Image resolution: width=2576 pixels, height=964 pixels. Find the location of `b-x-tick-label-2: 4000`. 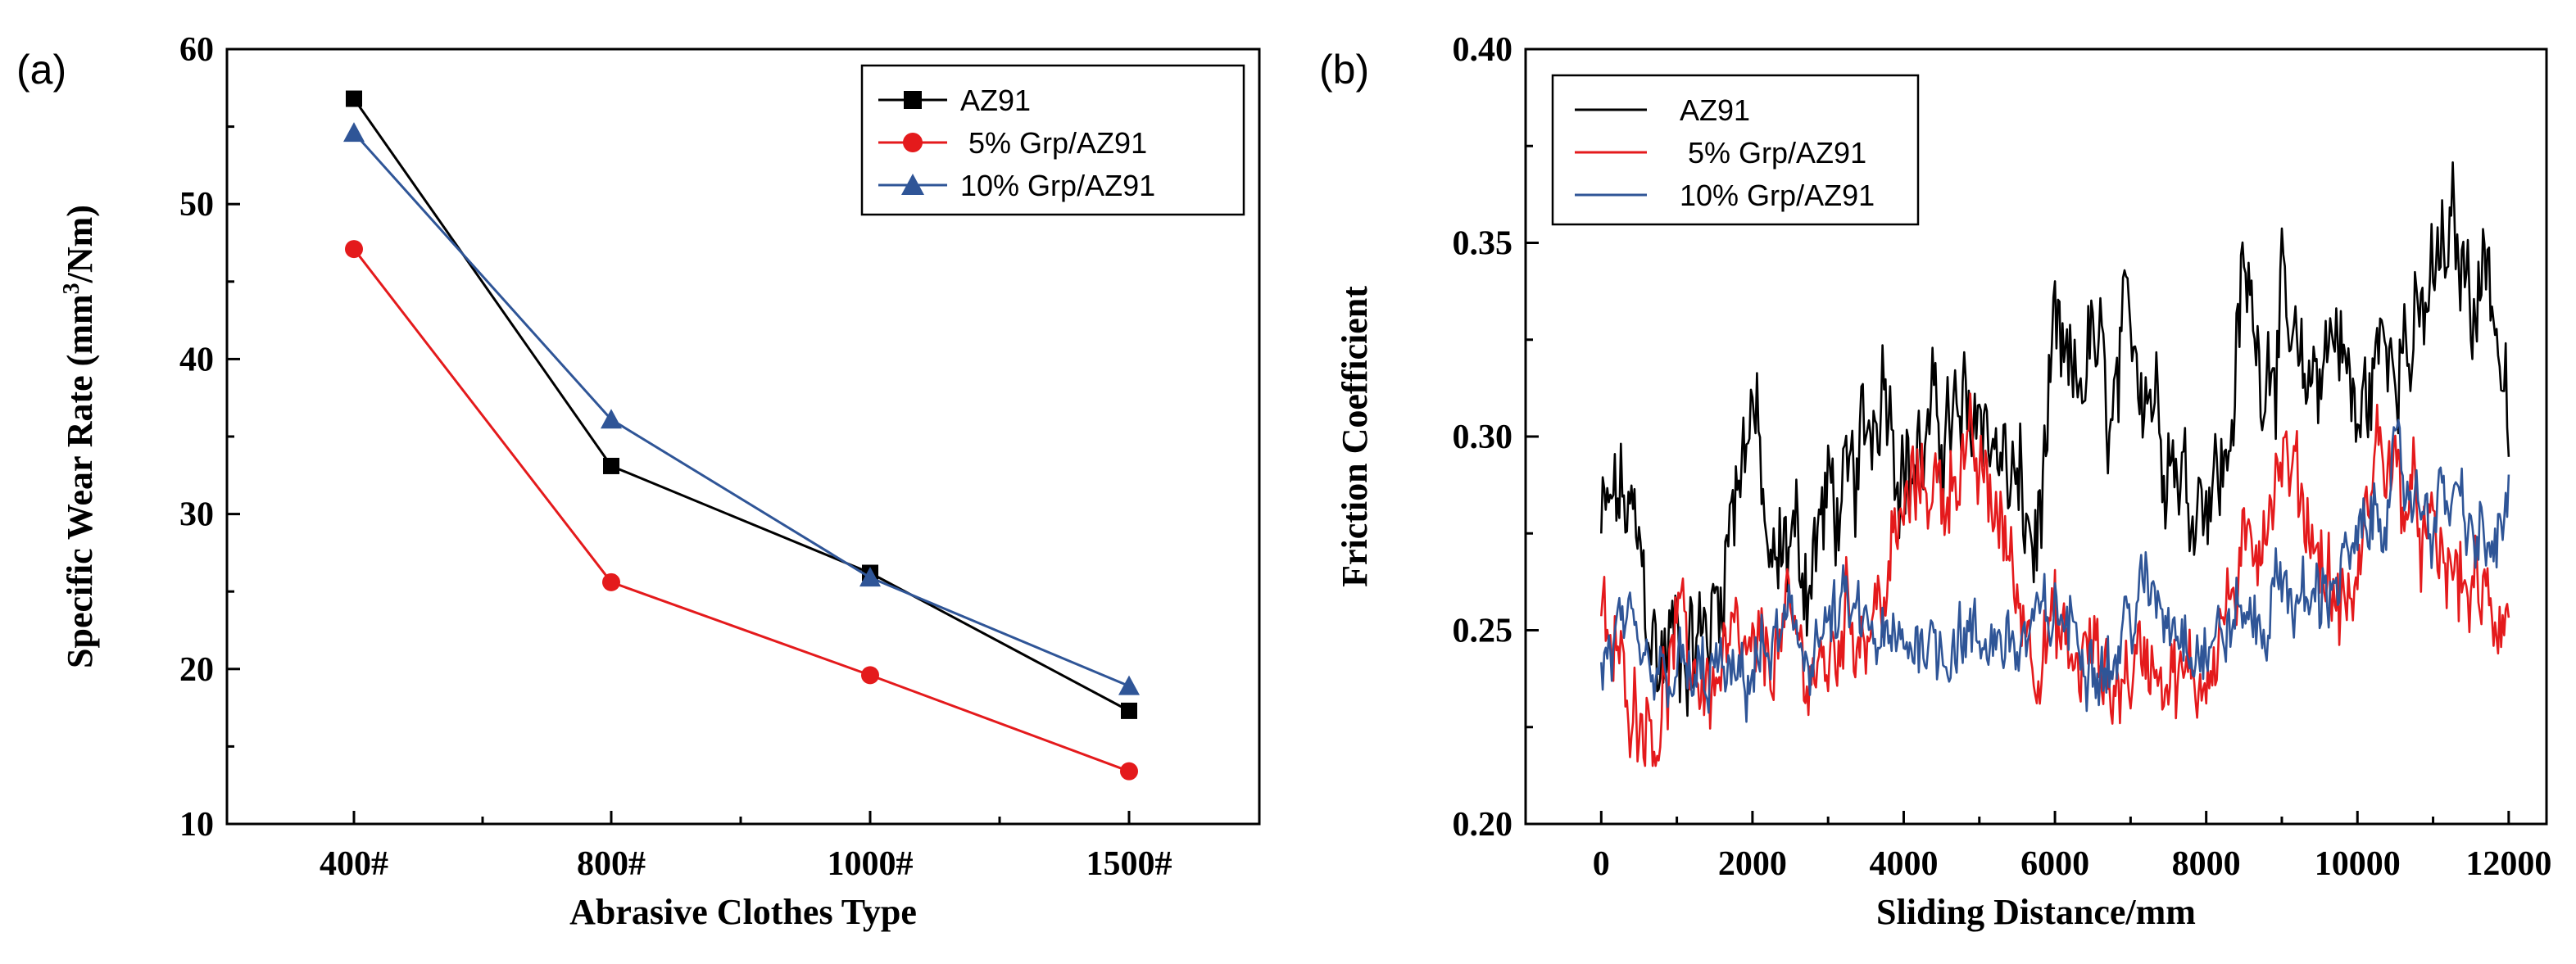

b-x-tick-label-2: 4000 is located at coordinates (1903, 864).